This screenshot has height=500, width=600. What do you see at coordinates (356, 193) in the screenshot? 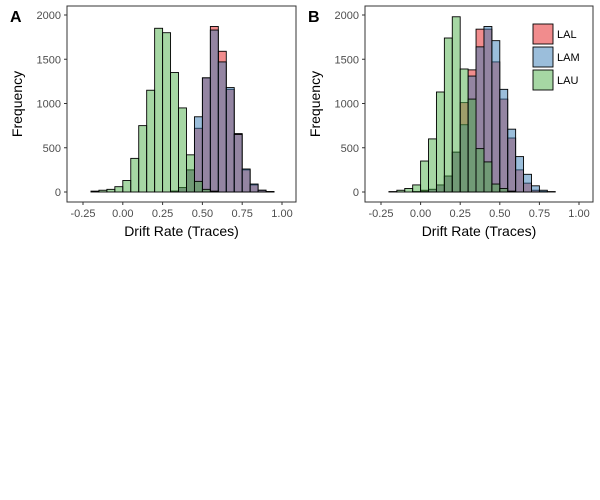
I see `y-tick-label-b: 0` at bounding box center [356, 193].